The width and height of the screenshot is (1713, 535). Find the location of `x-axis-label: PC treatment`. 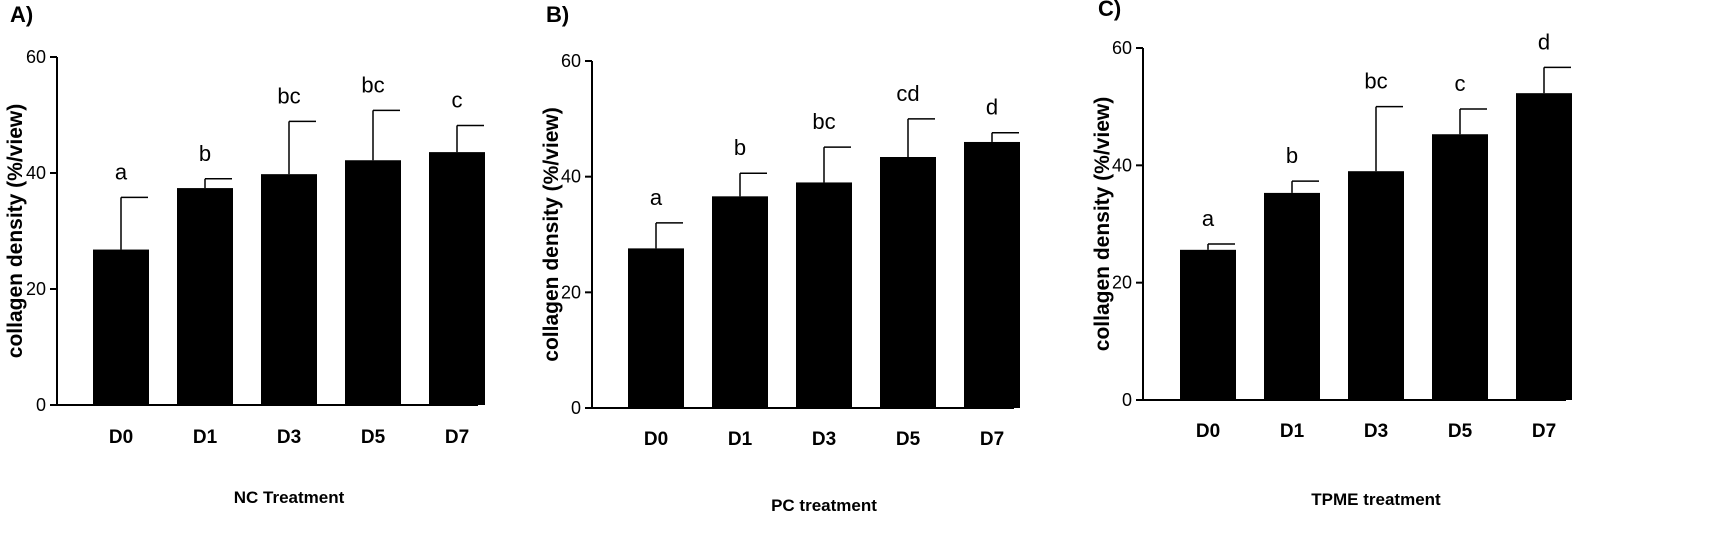

x-axis-label: PC treatment is located at coordinates (824, 505).